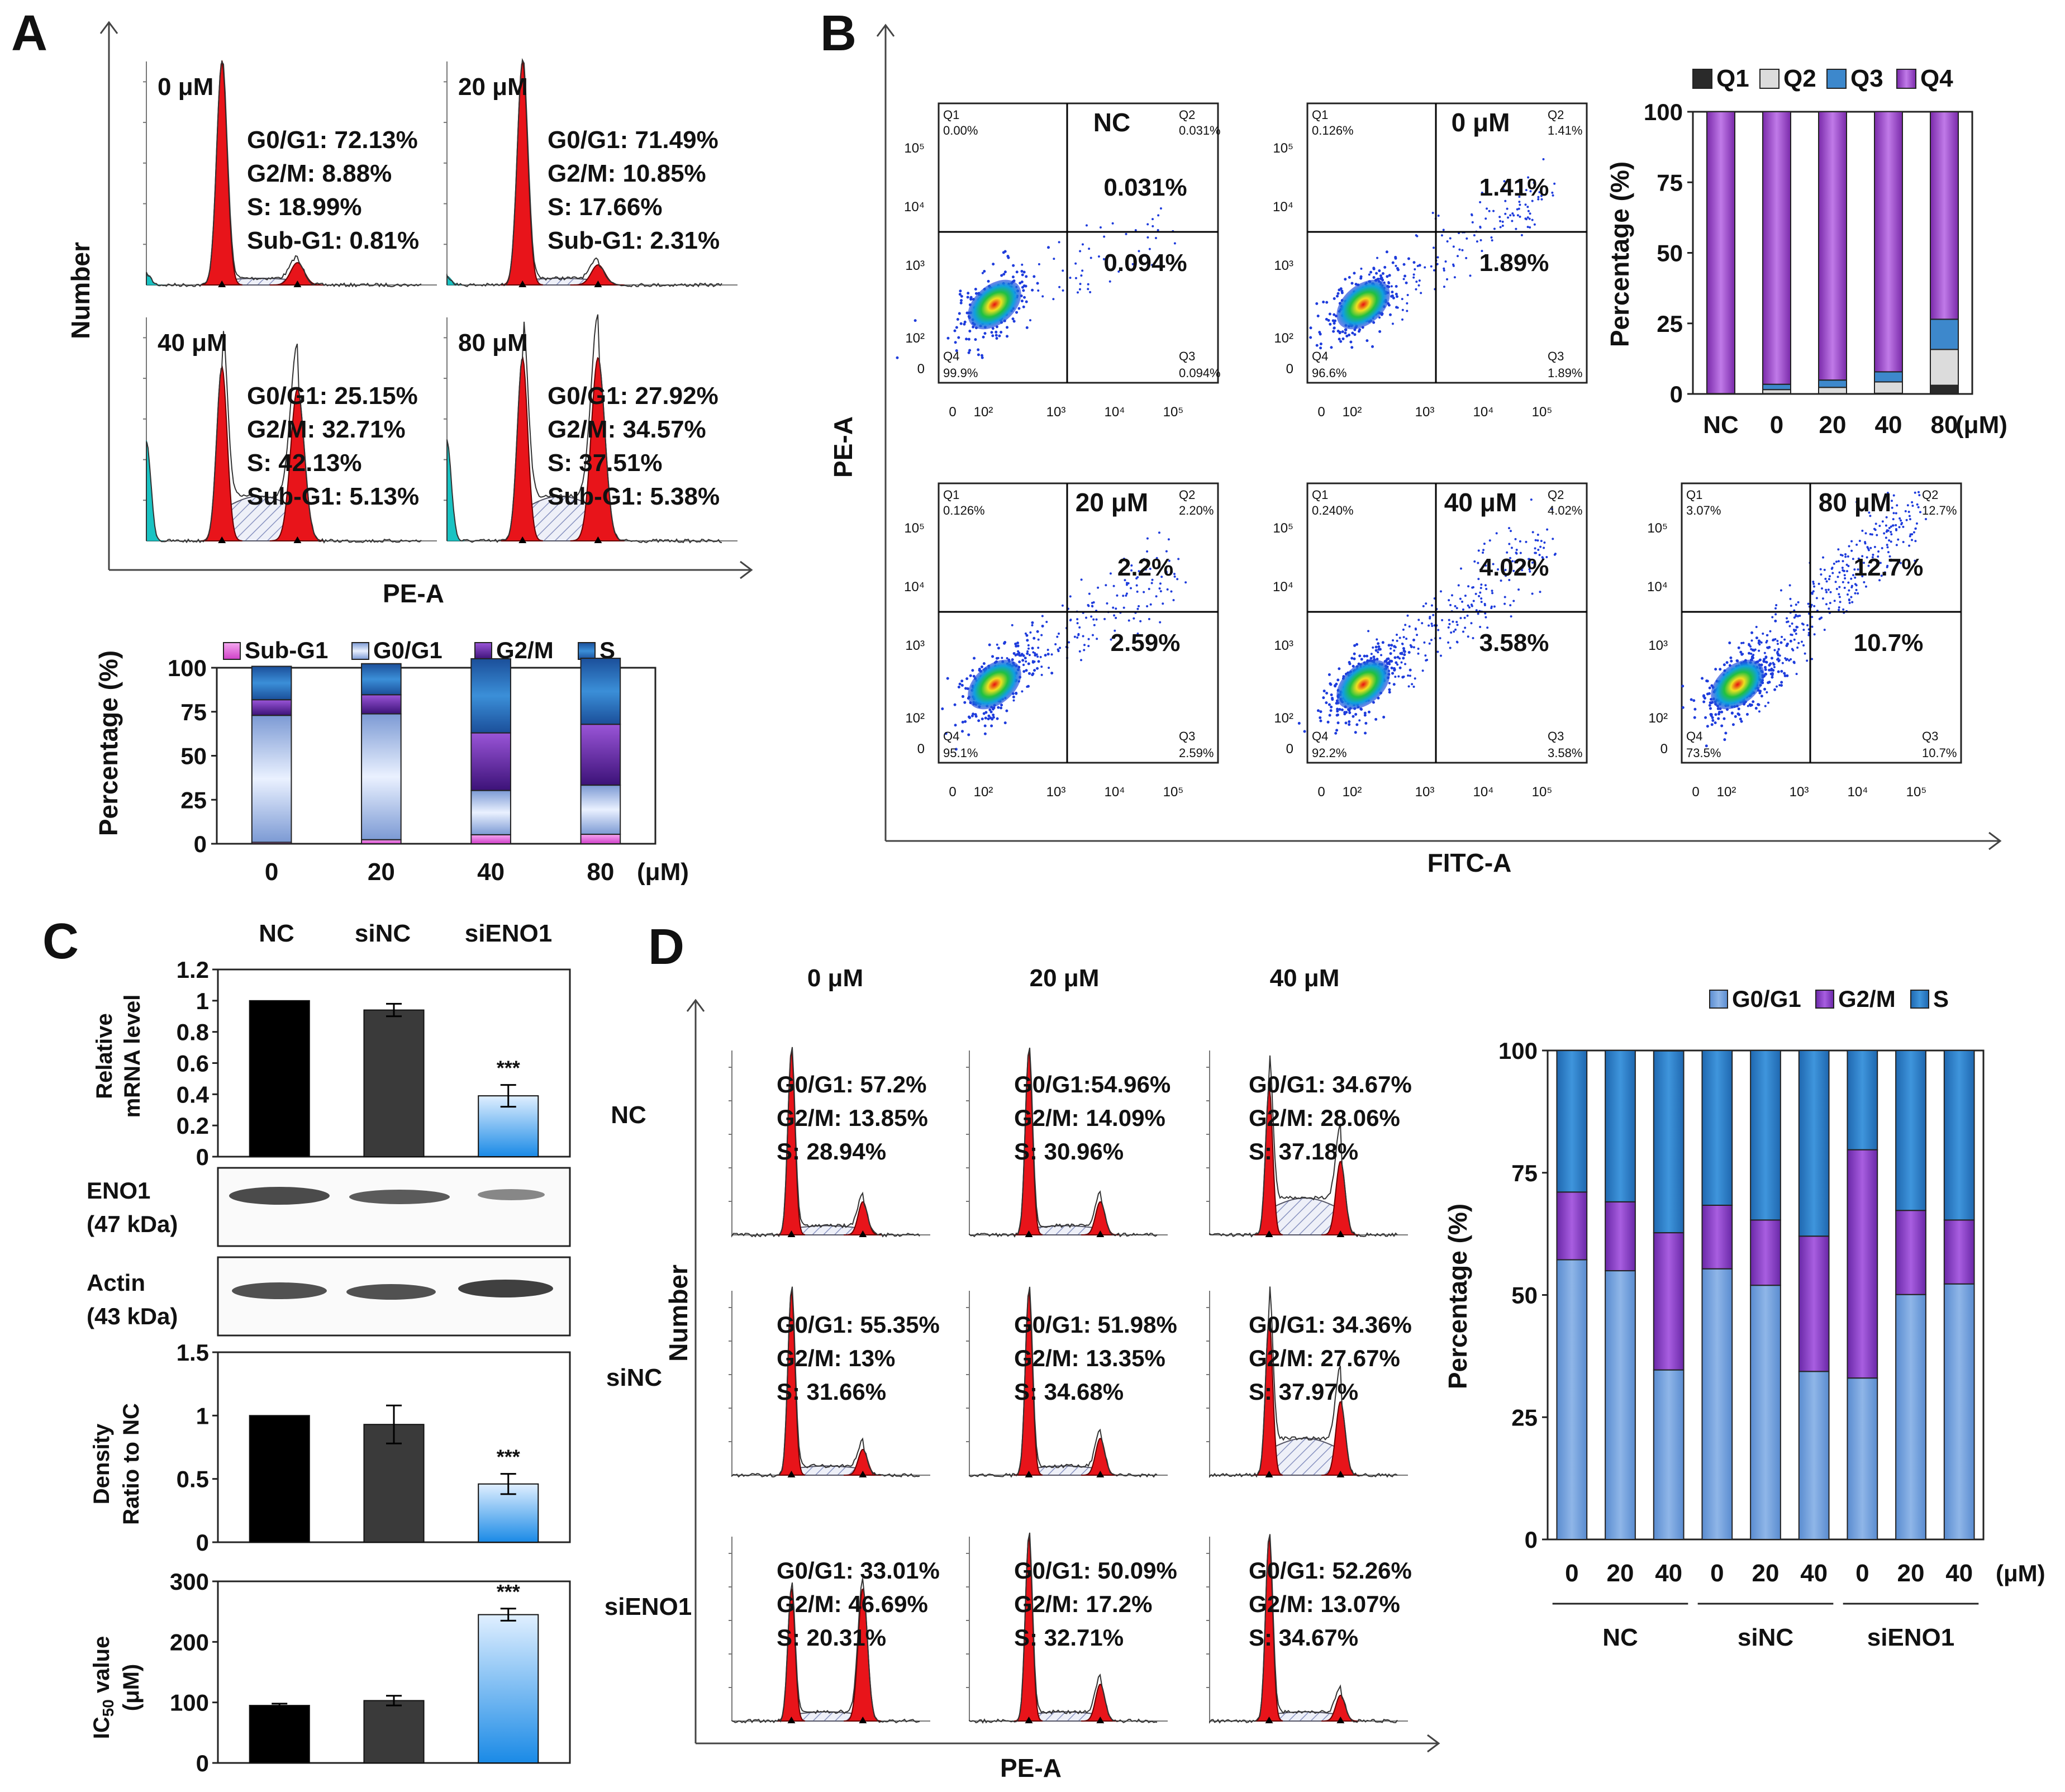 Image resolution: width=2065 pixels, height=1792 pixels. I want to click on barC2-ytick-label: 1.5, so click(193, 1352).